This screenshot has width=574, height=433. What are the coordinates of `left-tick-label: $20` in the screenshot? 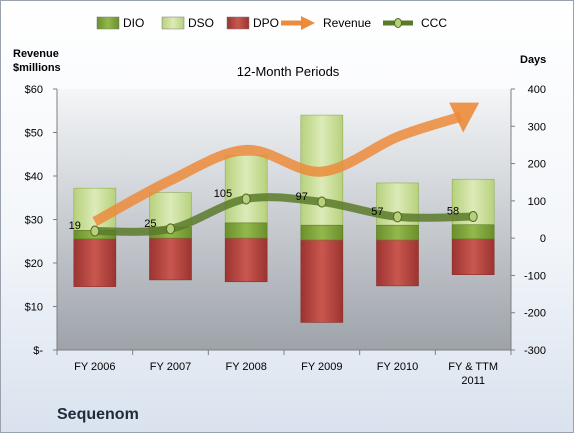 It's located at (34, 264).